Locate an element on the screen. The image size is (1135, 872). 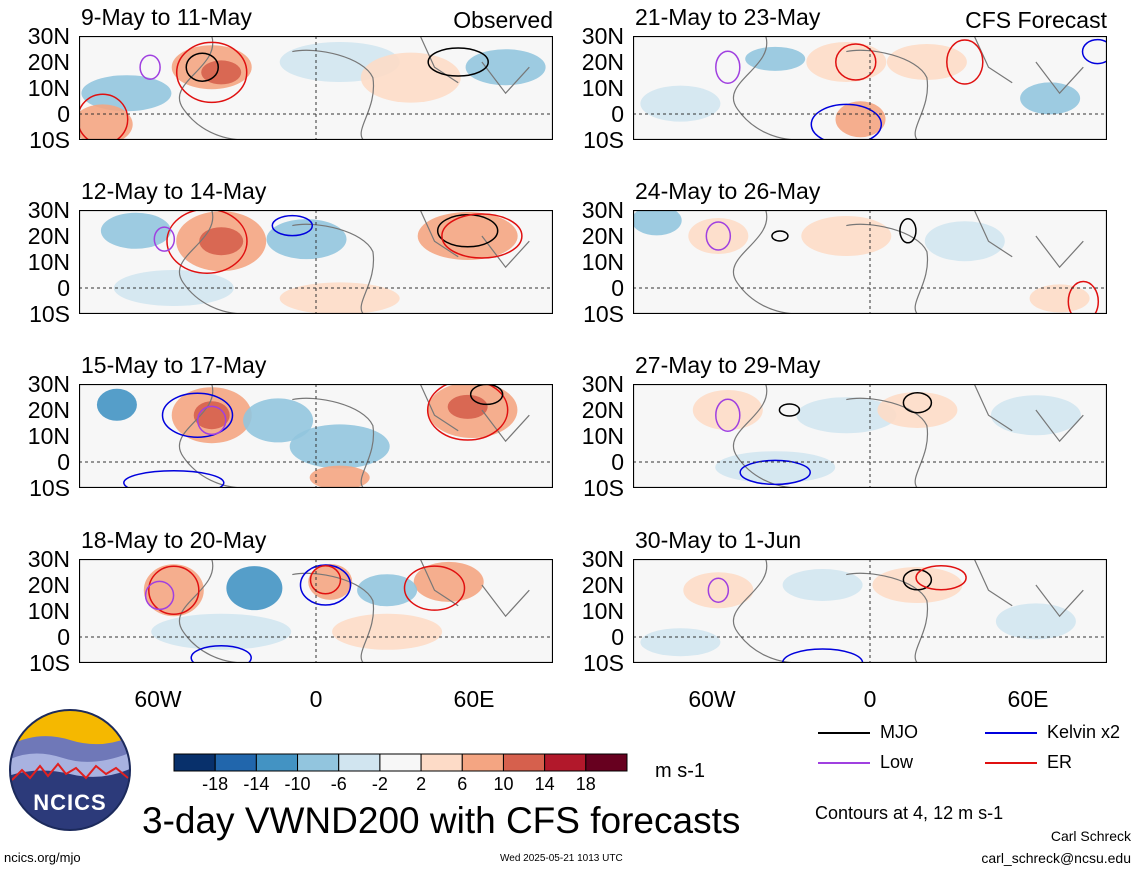
panel-title: 15-May to 17-May is located at coordinates (174, 365).